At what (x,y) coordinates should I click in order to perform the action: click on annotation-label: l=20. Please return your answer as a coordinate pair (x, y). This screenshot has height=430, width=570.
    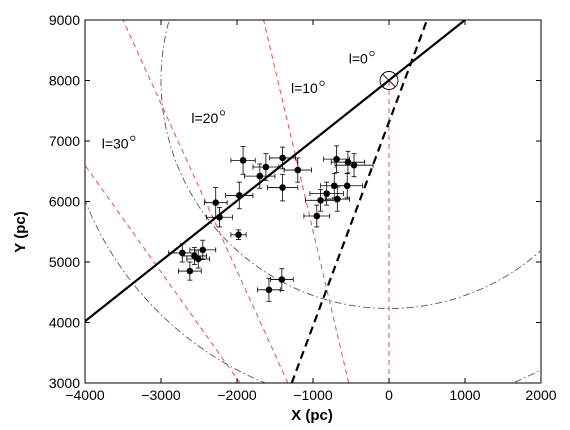
    Looking at the image, I should click on (204, 118).